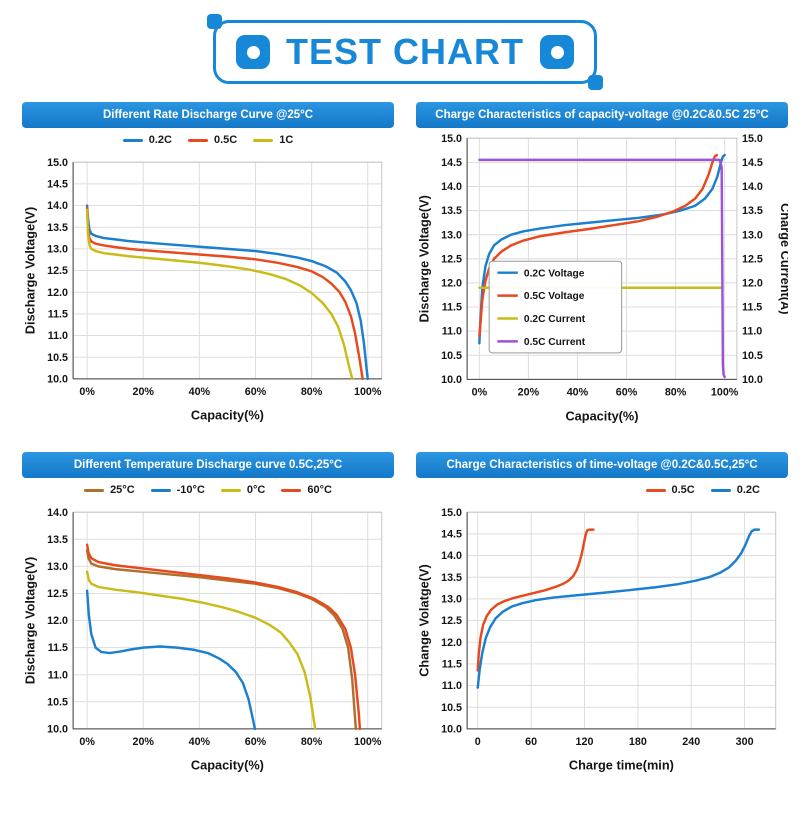 The width and height of the screenshot is (810, 830). What do you see at coordinates (554, 273) in the screenshot?
I see `svg-text: 0.2C Voltage` at bounding box center [554, 273].